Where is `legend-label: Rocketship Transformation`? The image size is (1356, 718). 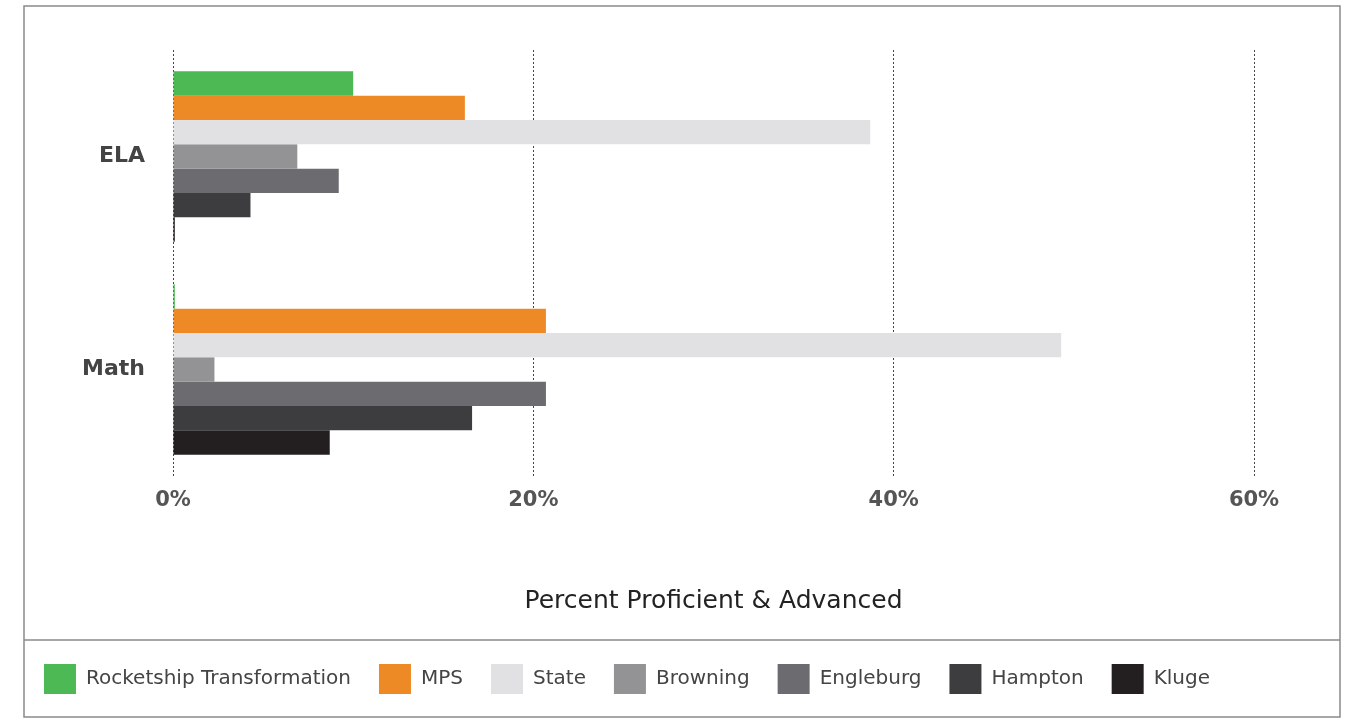
legend-label: Rocketship Transformation is located at coordinates (218, 677).